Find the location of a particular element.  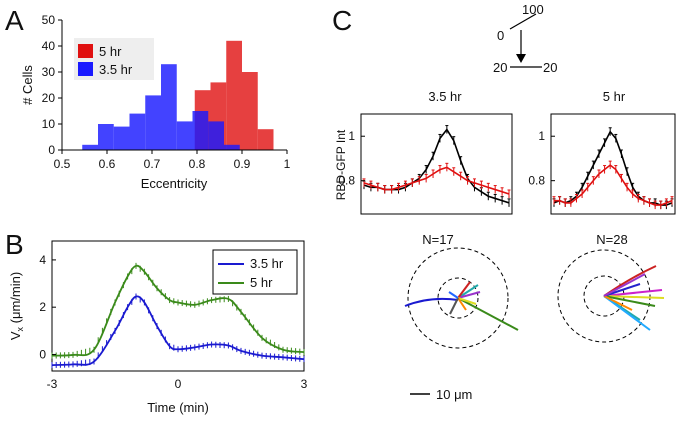

inner-dashed-circle is located at coordinates (458, 298).